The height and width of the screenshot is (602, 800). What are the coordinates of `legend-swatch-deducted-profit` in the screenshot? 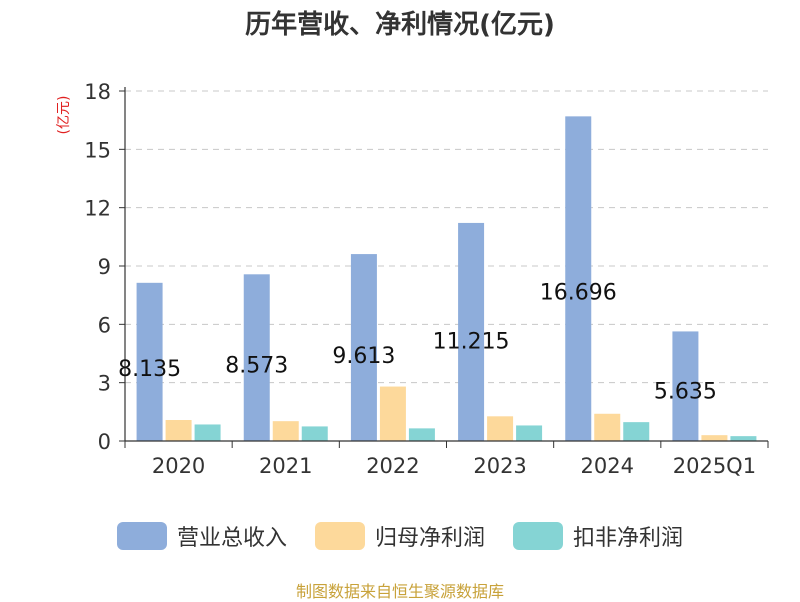 It's located at (538, 536).